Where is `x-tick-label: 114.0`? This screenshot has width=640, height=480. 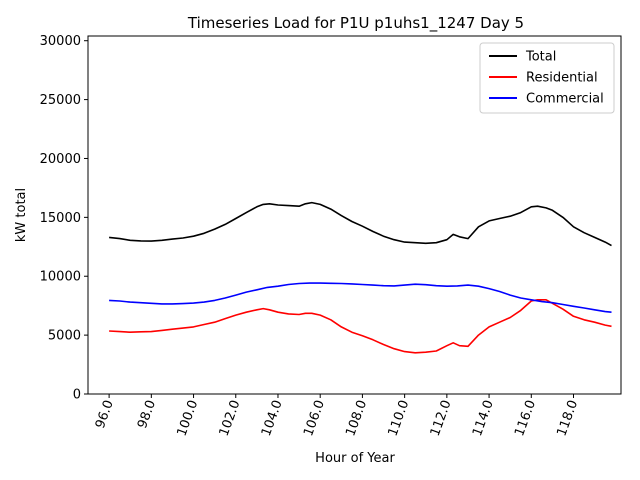 x-tick-label: 114.0 is located at coordinates (483, 418).